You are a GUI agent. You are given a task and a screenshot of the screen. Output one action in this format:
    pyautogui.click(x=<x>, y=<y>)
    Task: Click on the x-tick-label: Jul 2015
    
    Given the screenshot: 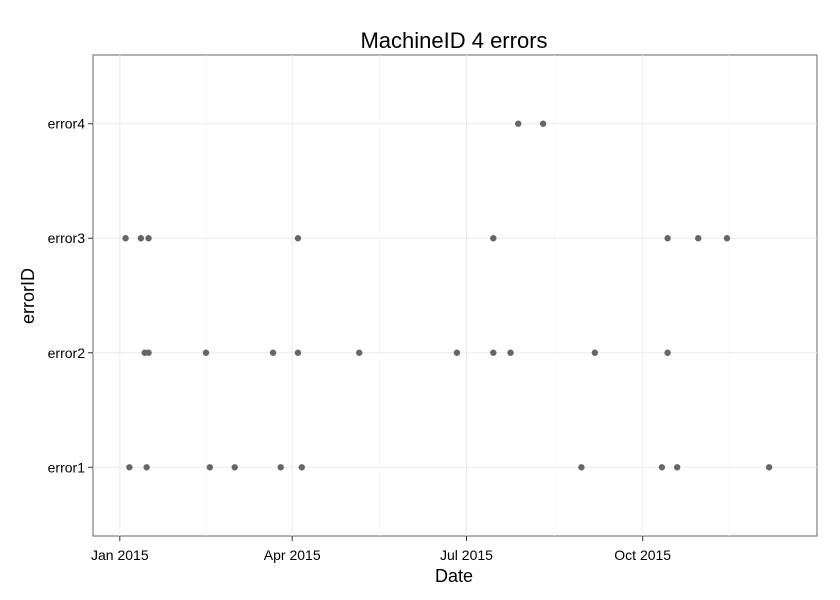 What is the action you would take?
    pyautogui.click(x=466, y=555)
    